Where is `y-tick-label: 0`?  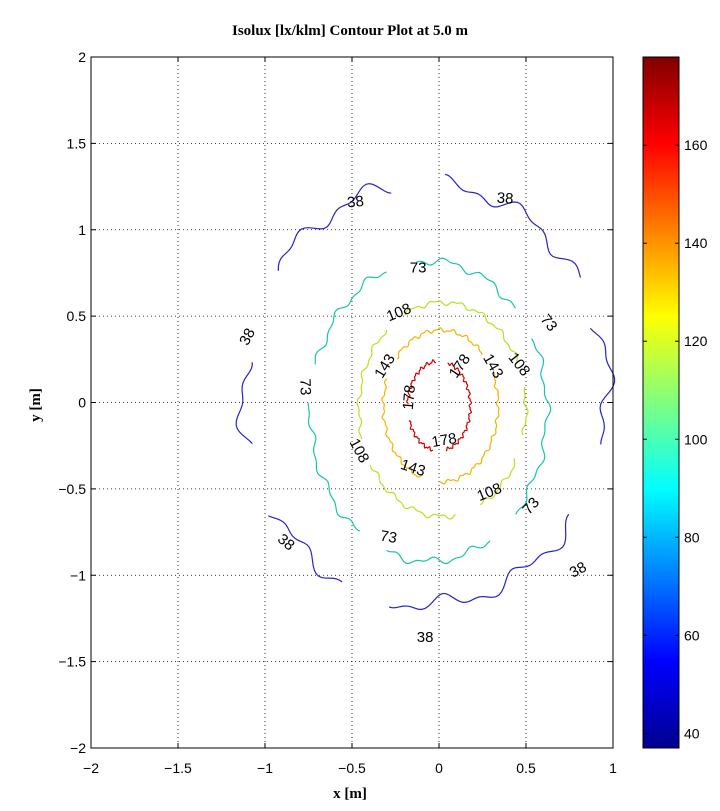
y-tick-label: 0 is located at coordinates (82, 403).